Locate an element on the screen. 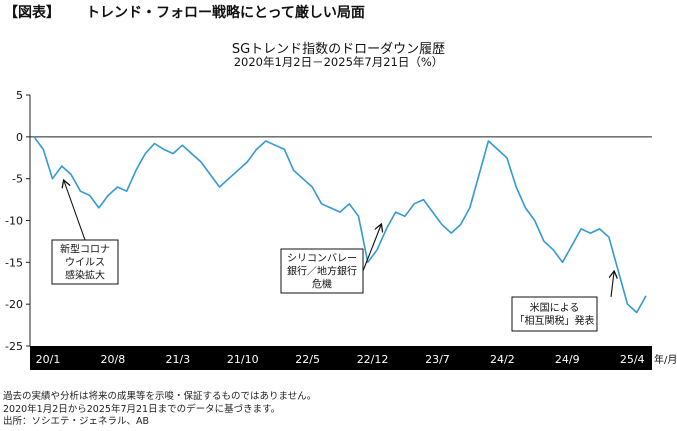 Image resolution: width=677 pixels, height=431 pixels. x-unit-label: 年/月 is located at coordinates (665, 359).